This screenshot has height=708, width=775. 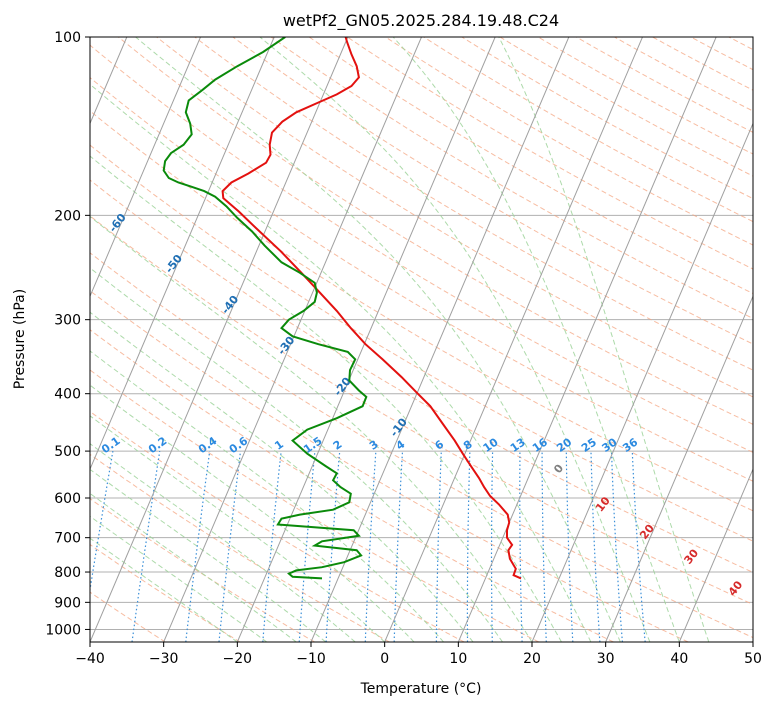 What do you see at coordinates (421, 689) in the screenshot?
I see `x-axis-label: Temperature (°C)` at bounding box center [421, 689].